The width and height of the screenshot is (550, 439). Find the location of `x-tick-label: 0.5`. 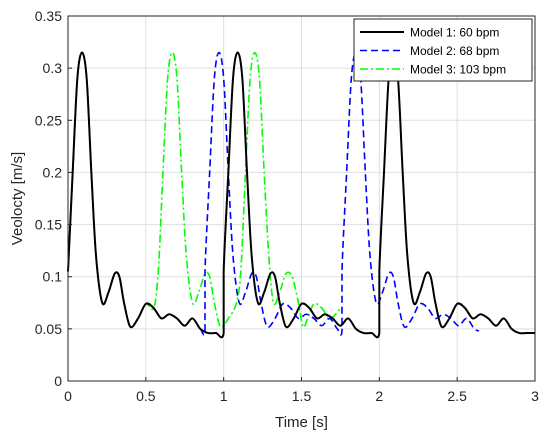

x-tick-label: 0.5 is located at coordinates (146, 396).